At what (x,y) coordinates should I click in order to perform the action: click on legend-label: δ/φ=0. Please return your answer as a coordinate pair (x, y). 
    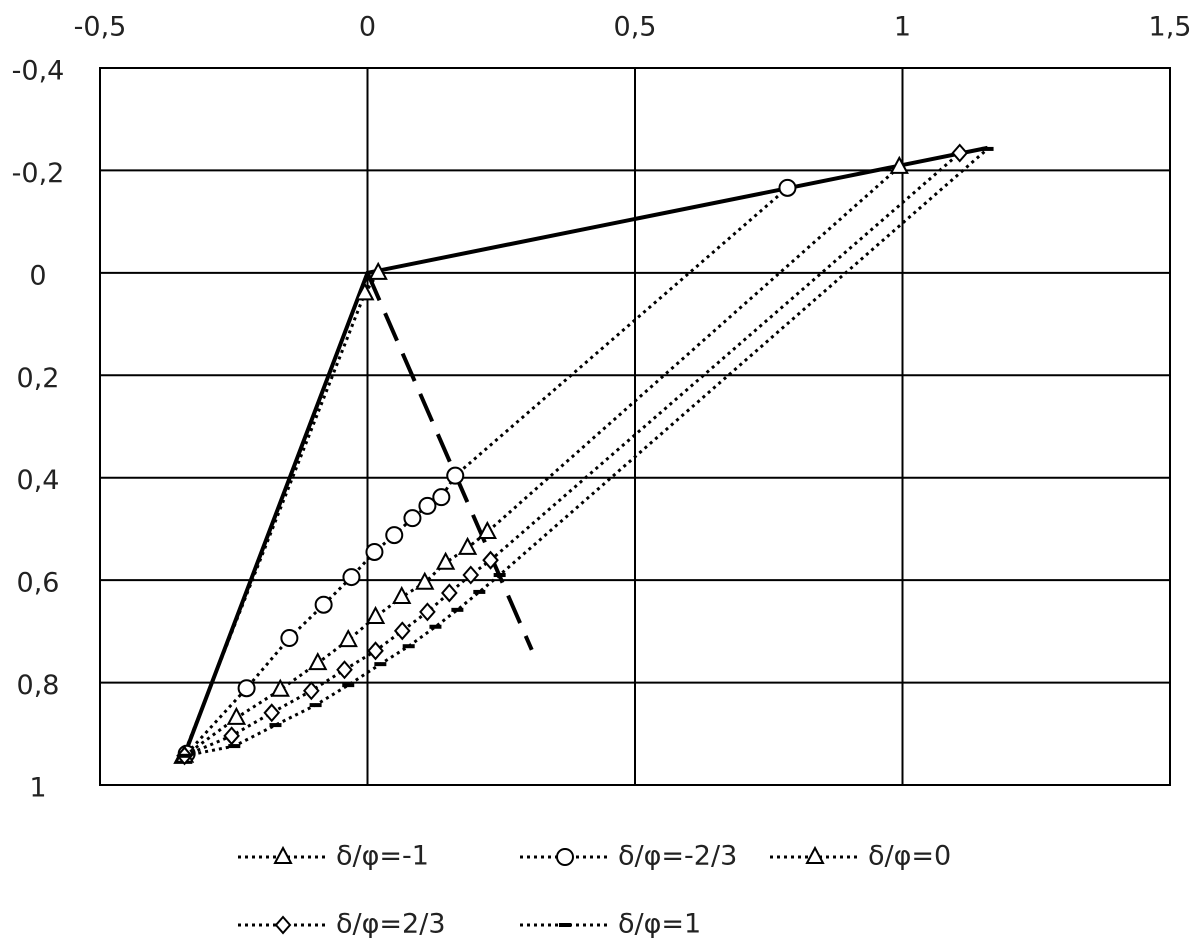
    Looking at the image, I should click on (909, 856).